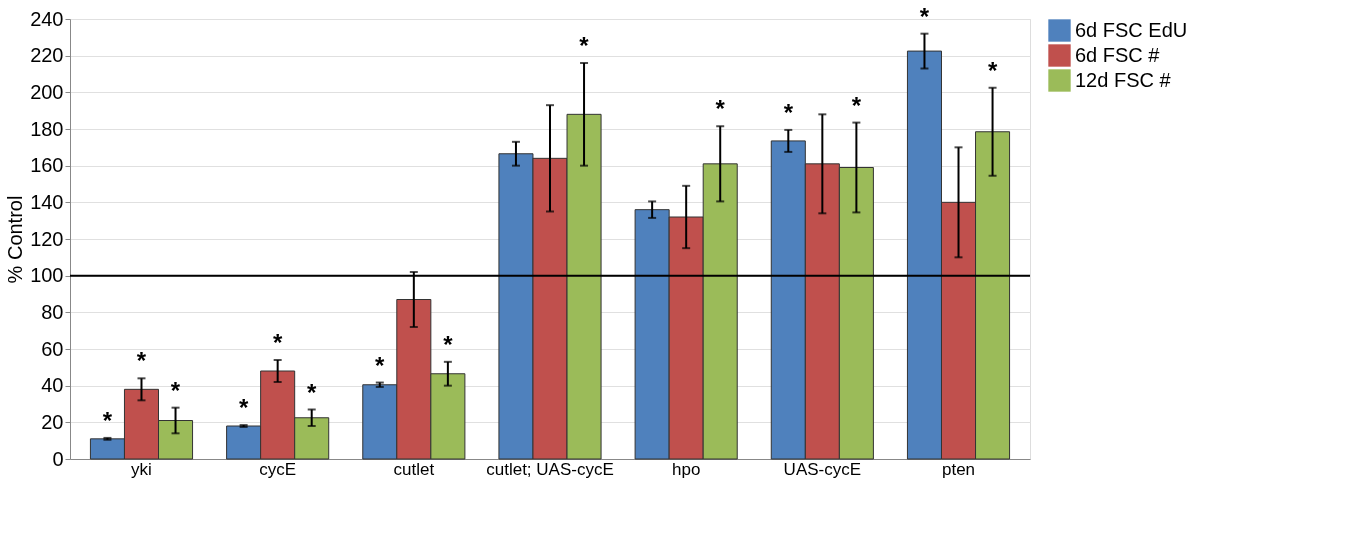 Image resolution: width=1372 pixels, height=559 pixels. What do you see at coordinates (52, 385) in the screenshot?
I see `y-tick-label: 40` at bounding box center [52, 385].